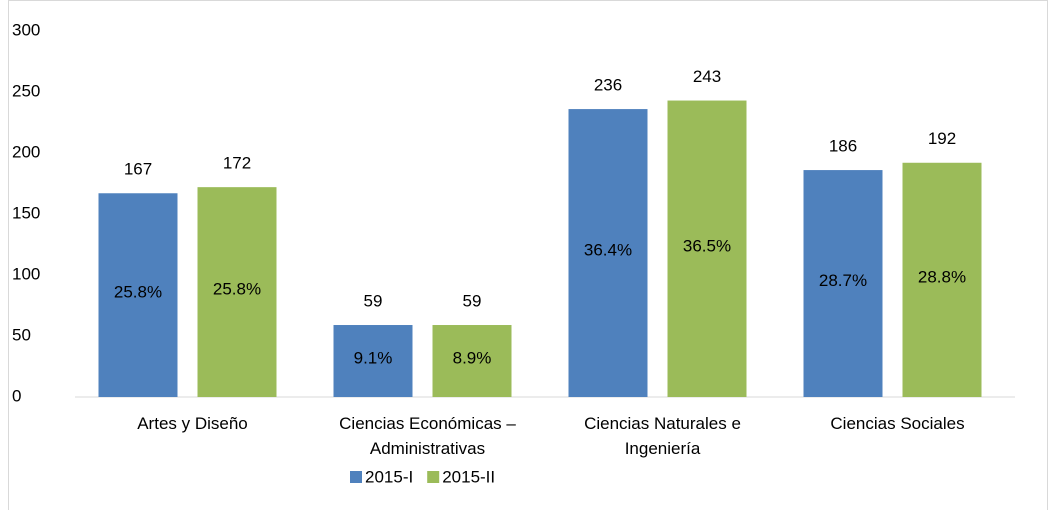  What do you see at coordinates (942, 138) in the screenshot?
I see `value-label: 192` at bounding box center [942, 138].